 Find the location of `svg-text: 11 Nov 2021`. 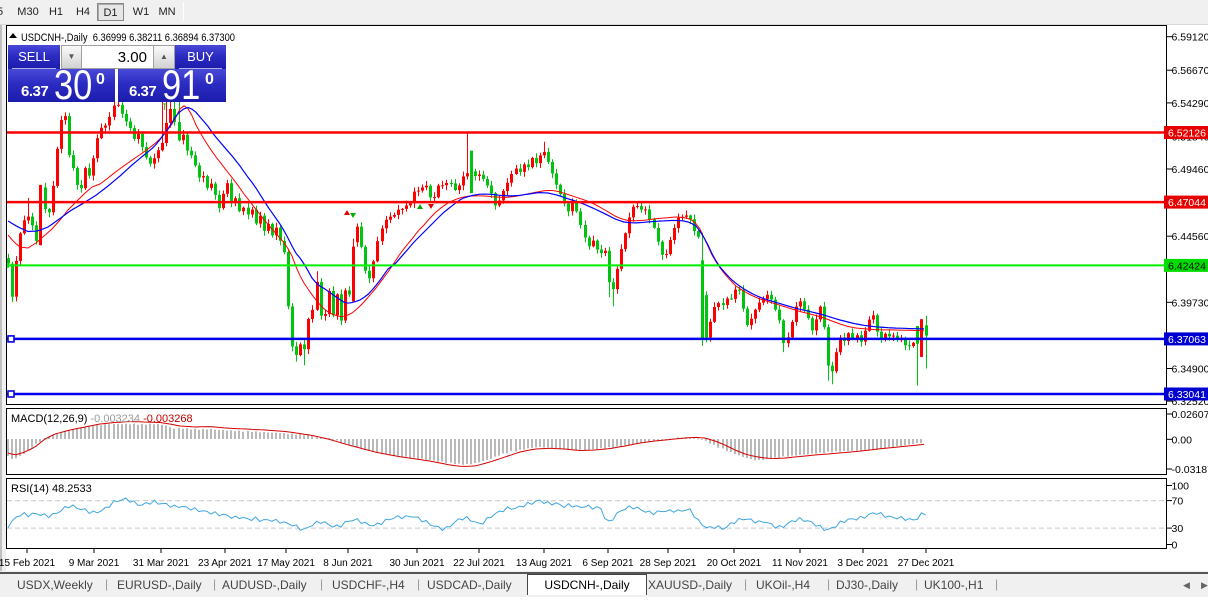

svg-text: 11 Nov 2021 is located at coordinates (800, 563).